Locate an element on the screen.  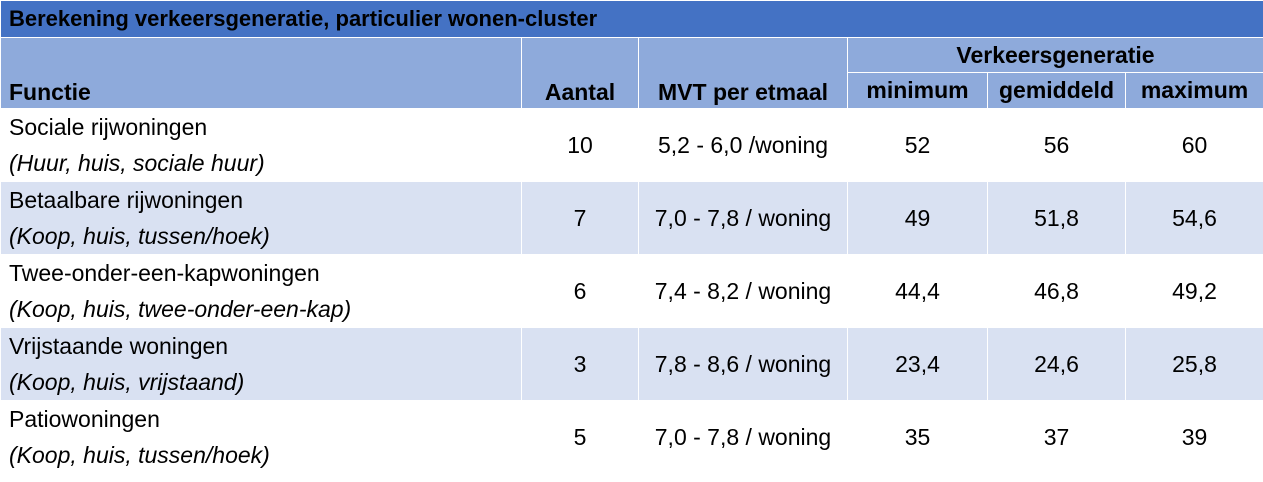
mvt-cell: 7,4 - 8,2 / woning is located at coordinates (743, 291).